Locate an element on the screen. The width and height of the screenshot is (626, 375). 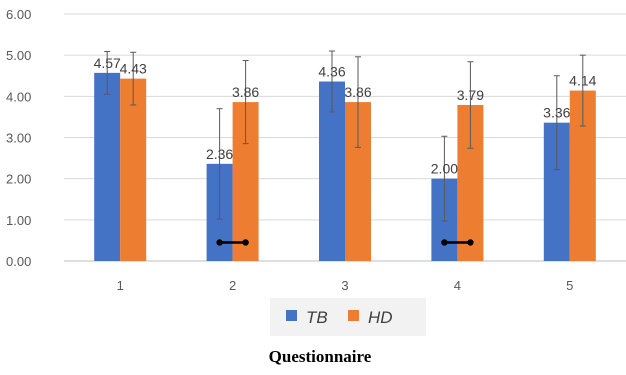
y-tick-label: 3.00 is located at coordinates (18, 138).